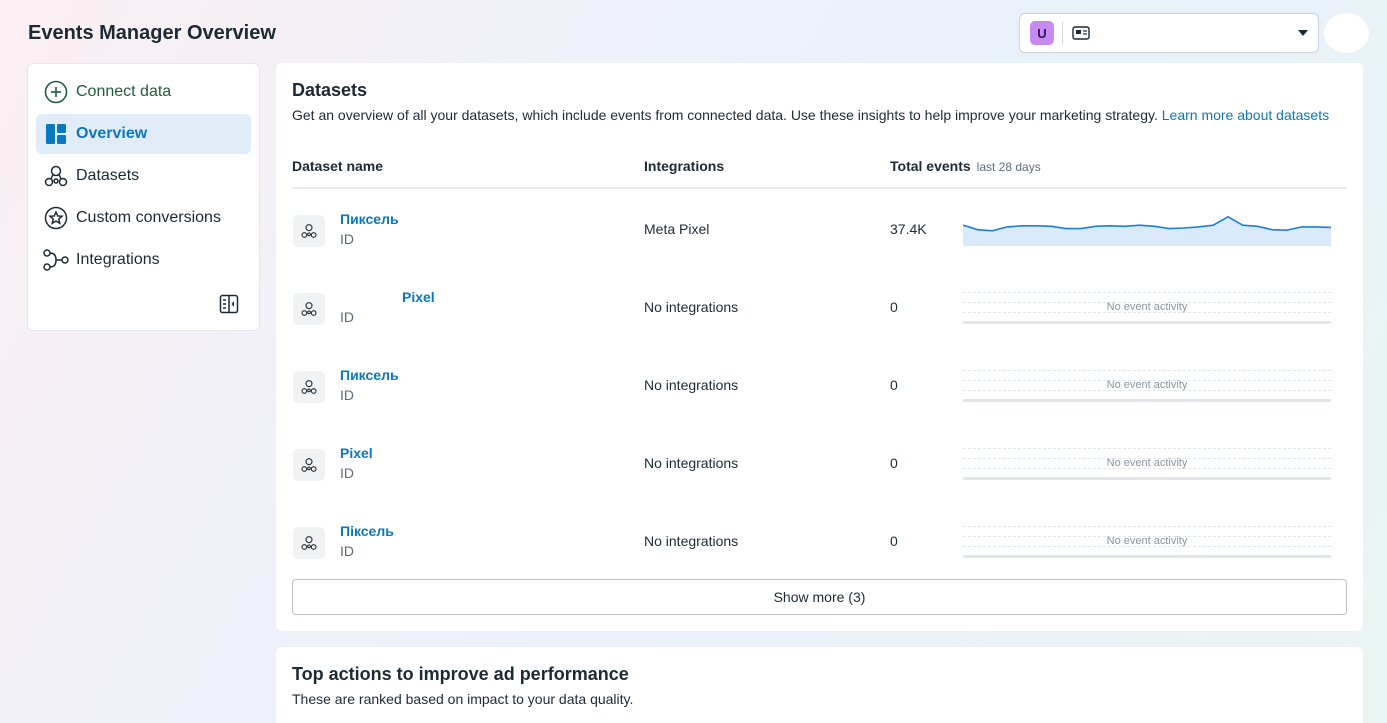 The height and width of the screenshot is (723, 1387). Describe the element at coordinates (124, 91) in the screenshot. I see `sidebar-item-label: Connect data` at that location.